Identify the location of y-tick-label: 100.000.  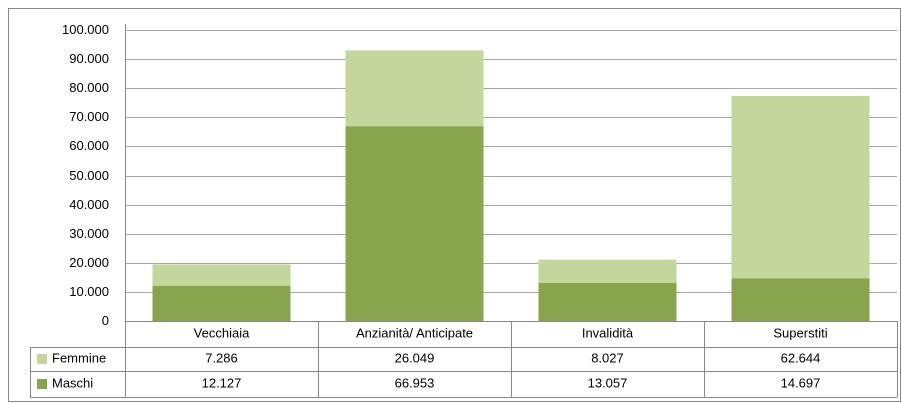
(85, 29).